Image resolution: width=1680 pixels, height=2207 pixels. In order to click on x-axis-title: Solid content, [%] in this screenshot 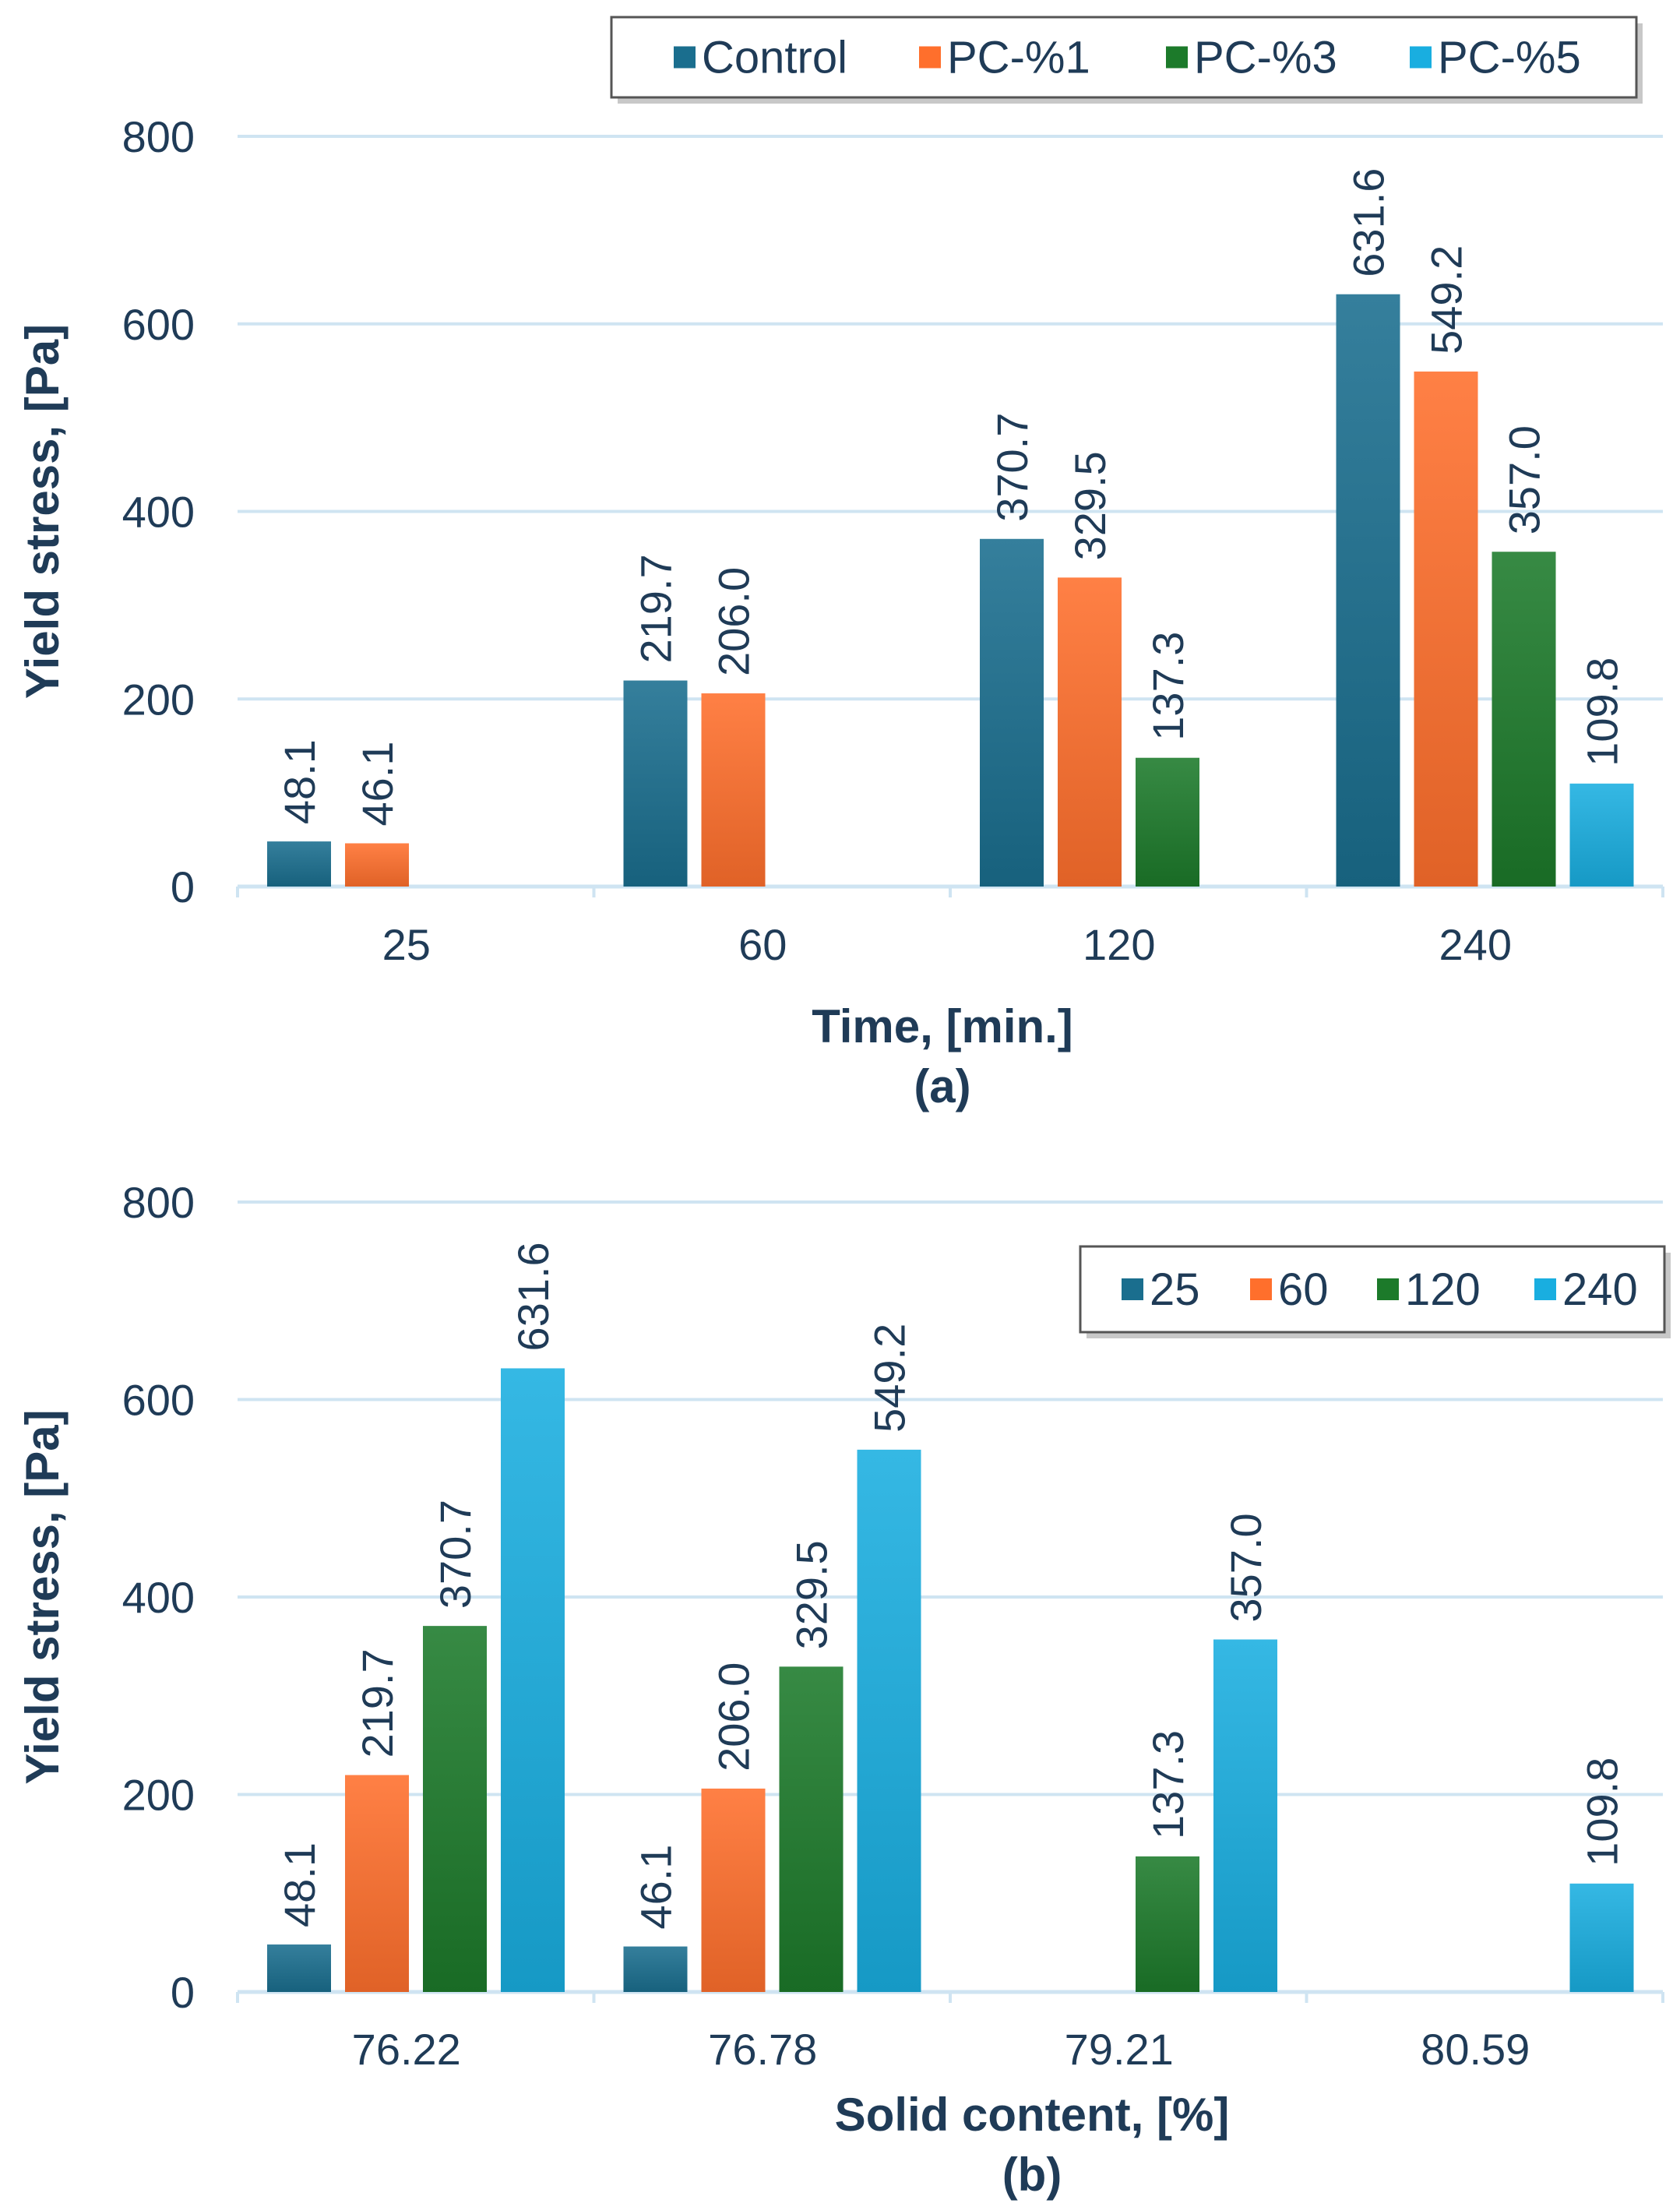, I will do `click(1032, 2115)`.